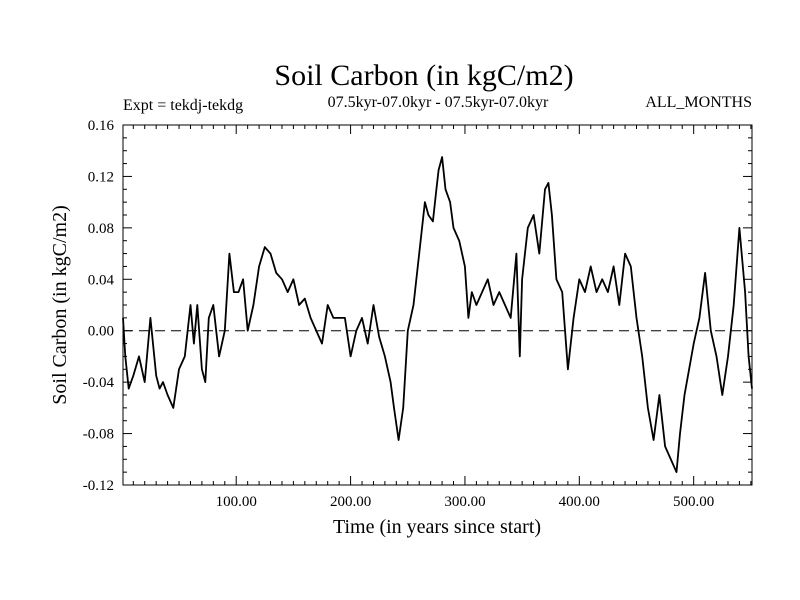 The height and width of the screenshot is (600, 800). I want to click on x-axis-label: Time (in years since start), so click(437, 527).